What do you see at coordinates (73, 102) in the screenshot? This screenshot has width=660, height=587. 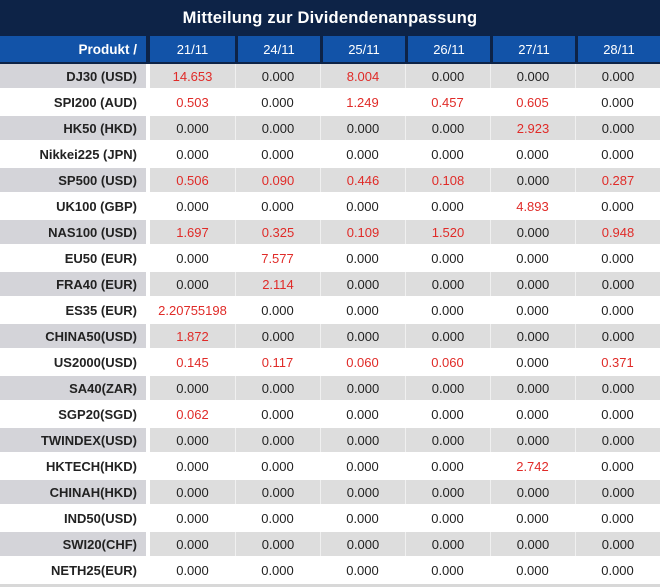 I see `product-cell: SPI200 (AUD)` at bounding box center [73, 102].